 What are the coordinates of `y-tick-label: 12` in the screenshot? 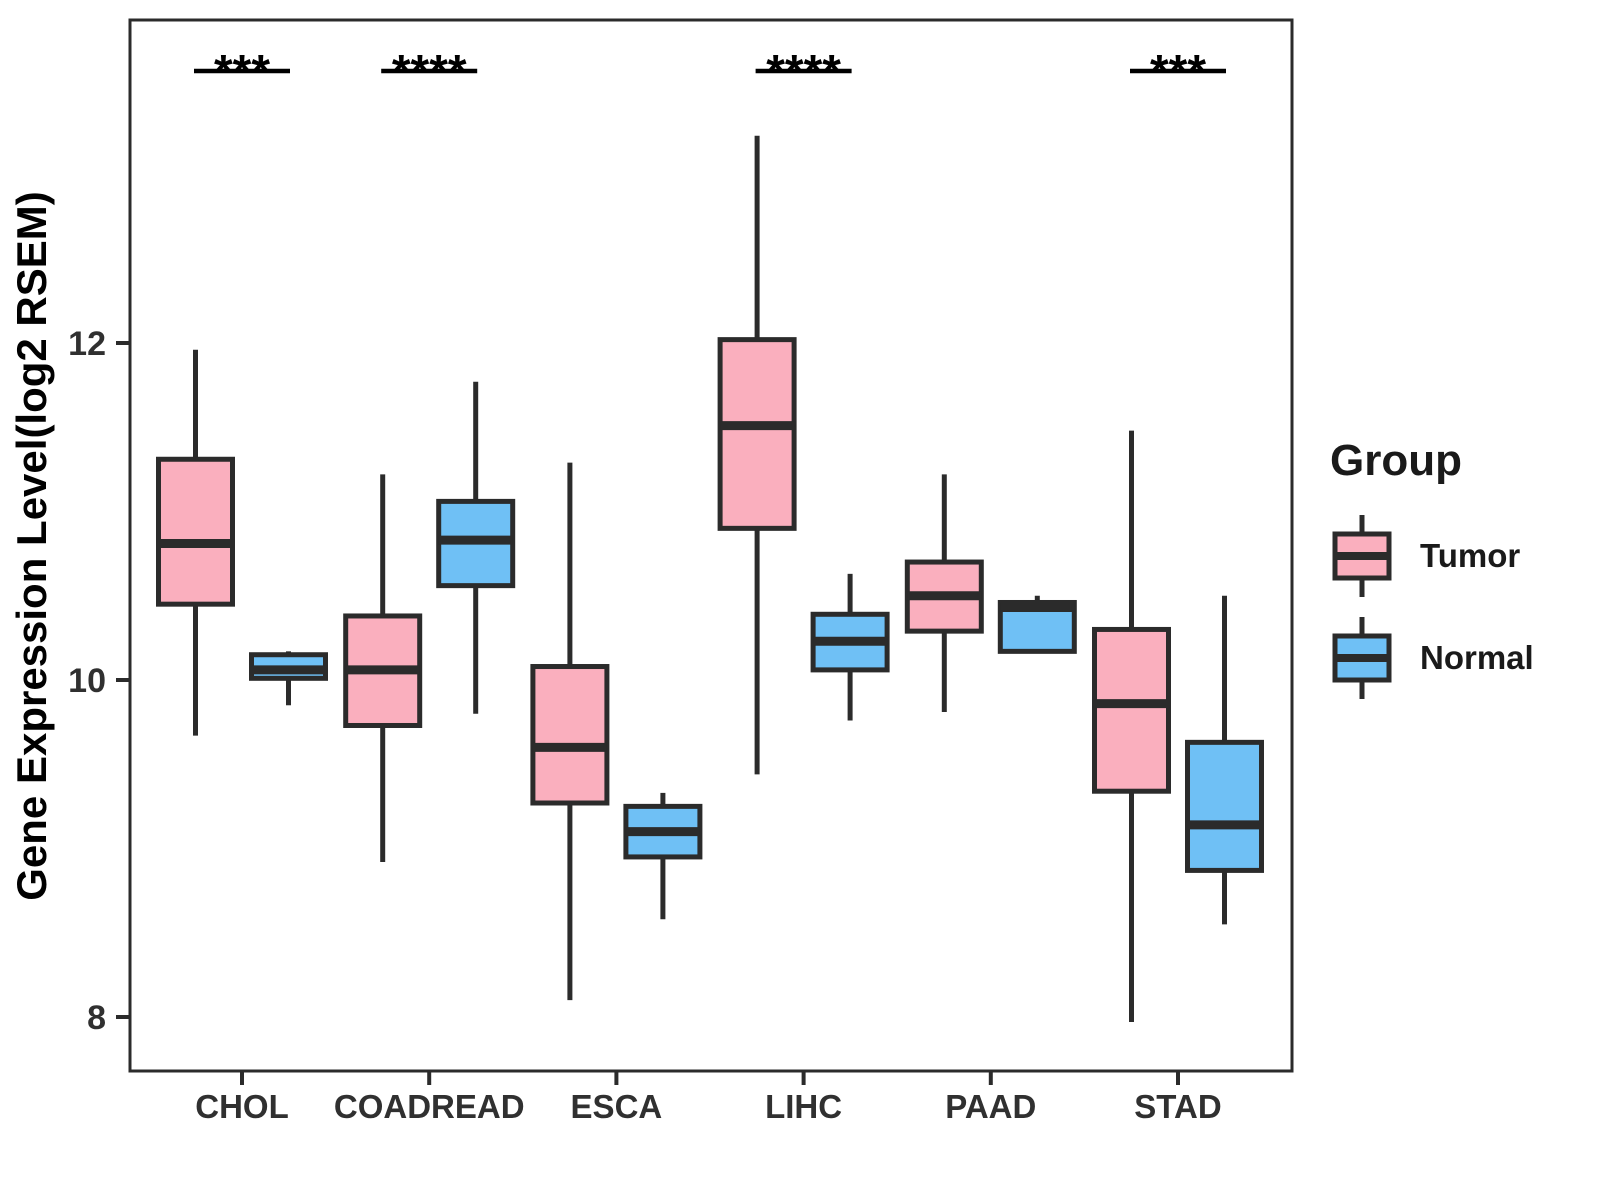 It's located at (87, 344).